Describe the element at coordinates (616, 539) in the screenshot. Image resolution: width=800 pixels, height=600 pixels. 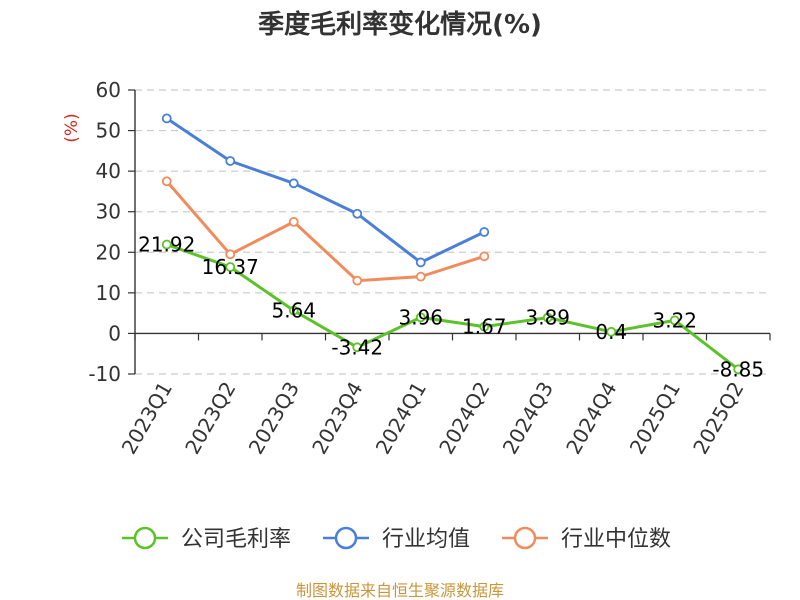
I see `legend-label: 行业中位数` at that location.